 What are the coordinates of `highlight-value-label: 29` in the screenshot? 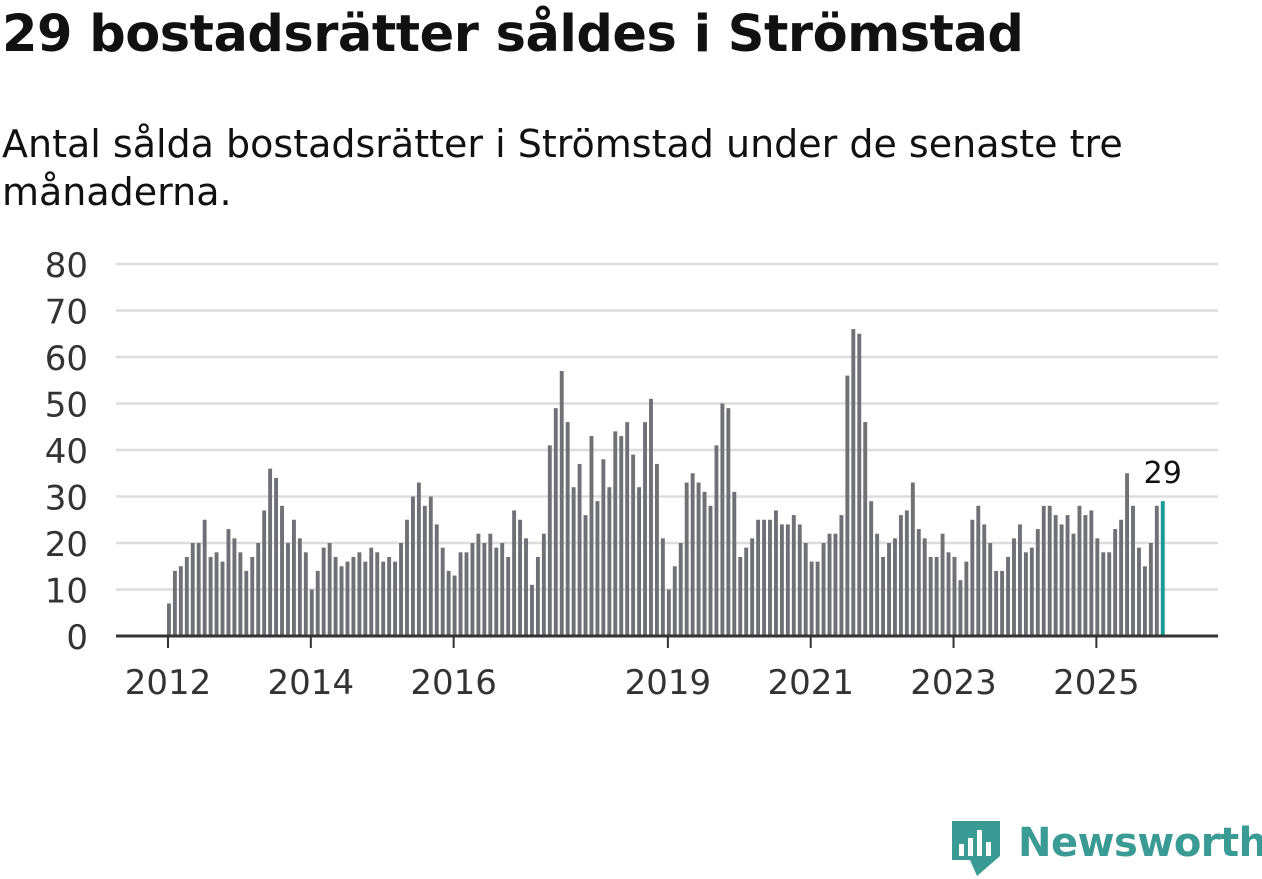 It's located at (1163, 473).